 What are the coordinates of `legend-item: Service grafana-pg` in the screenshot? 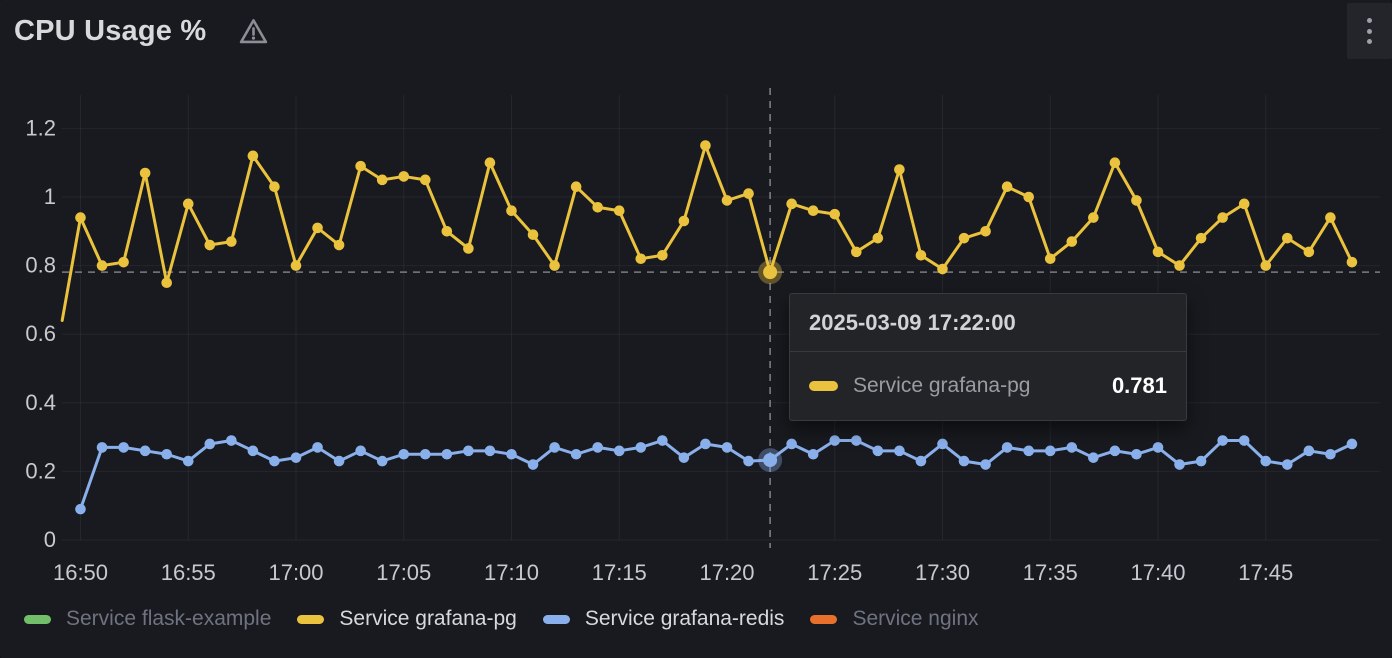 It's located at (407, 619).